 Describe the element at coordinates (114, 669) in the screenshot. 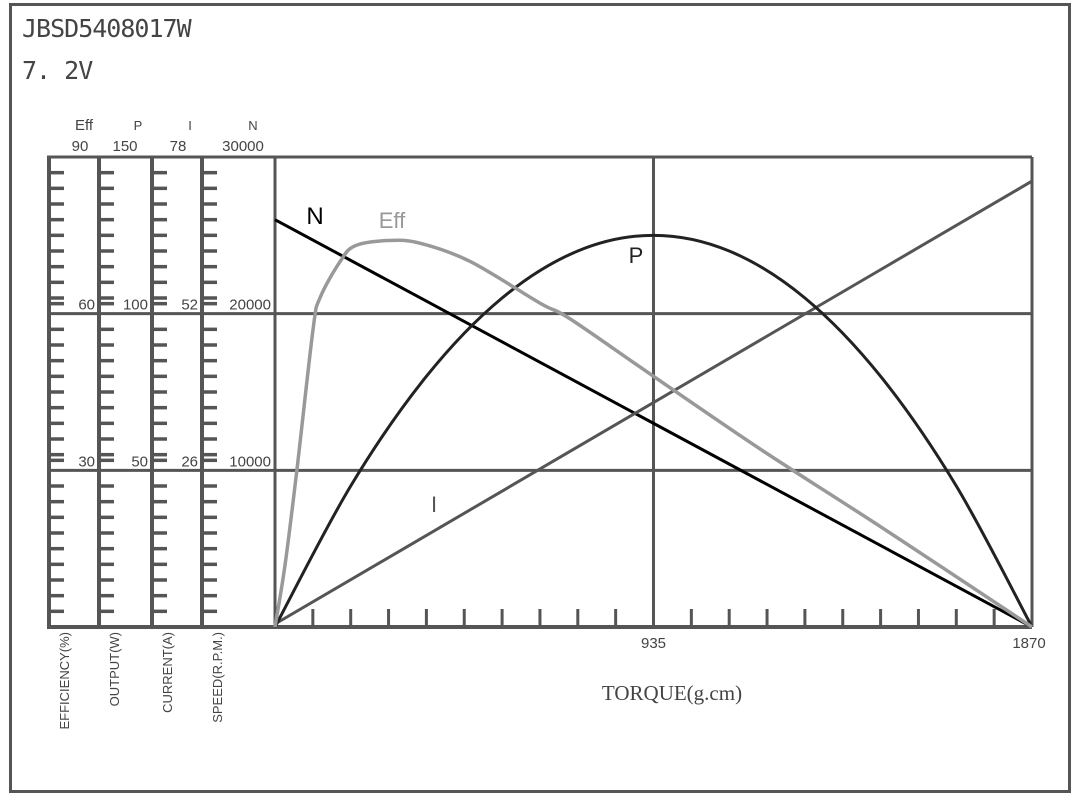

I see `axis-label: OUTPUT(W)` at that location.